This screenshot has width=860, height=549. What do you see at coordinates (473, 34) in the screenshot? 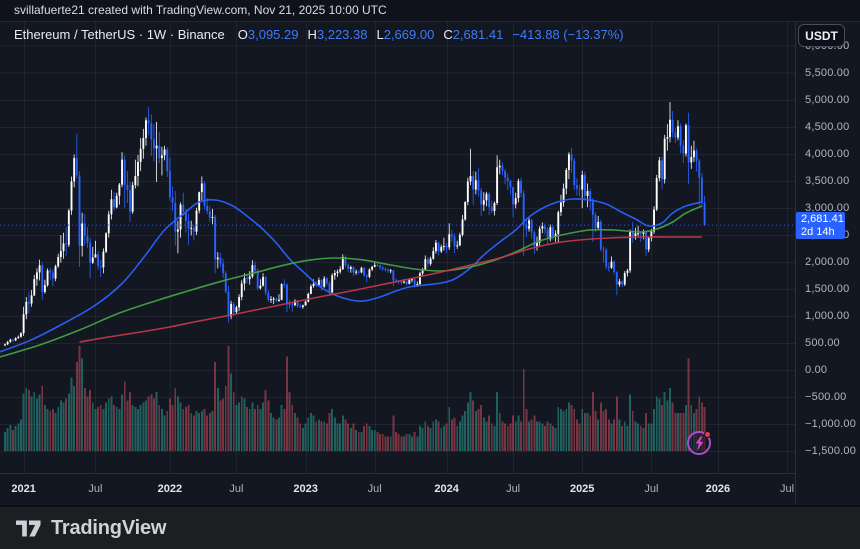
I see `ohlc-close: C2,681.41` at bounding box center [473, 34].